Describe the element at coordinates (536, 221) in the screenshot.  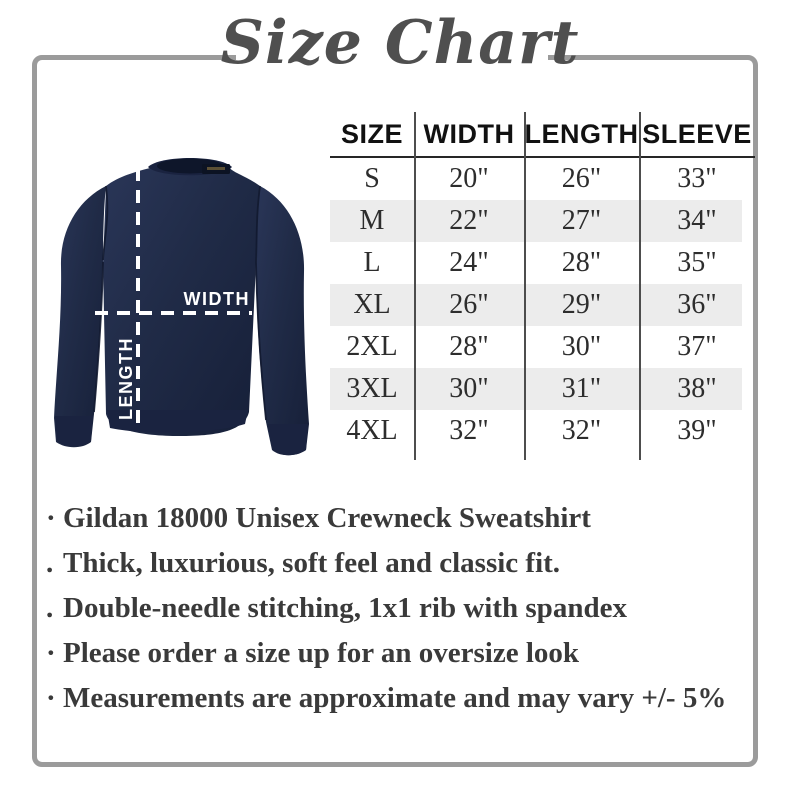
I see `table-row-m: M 22" 27" 34"` at that location.